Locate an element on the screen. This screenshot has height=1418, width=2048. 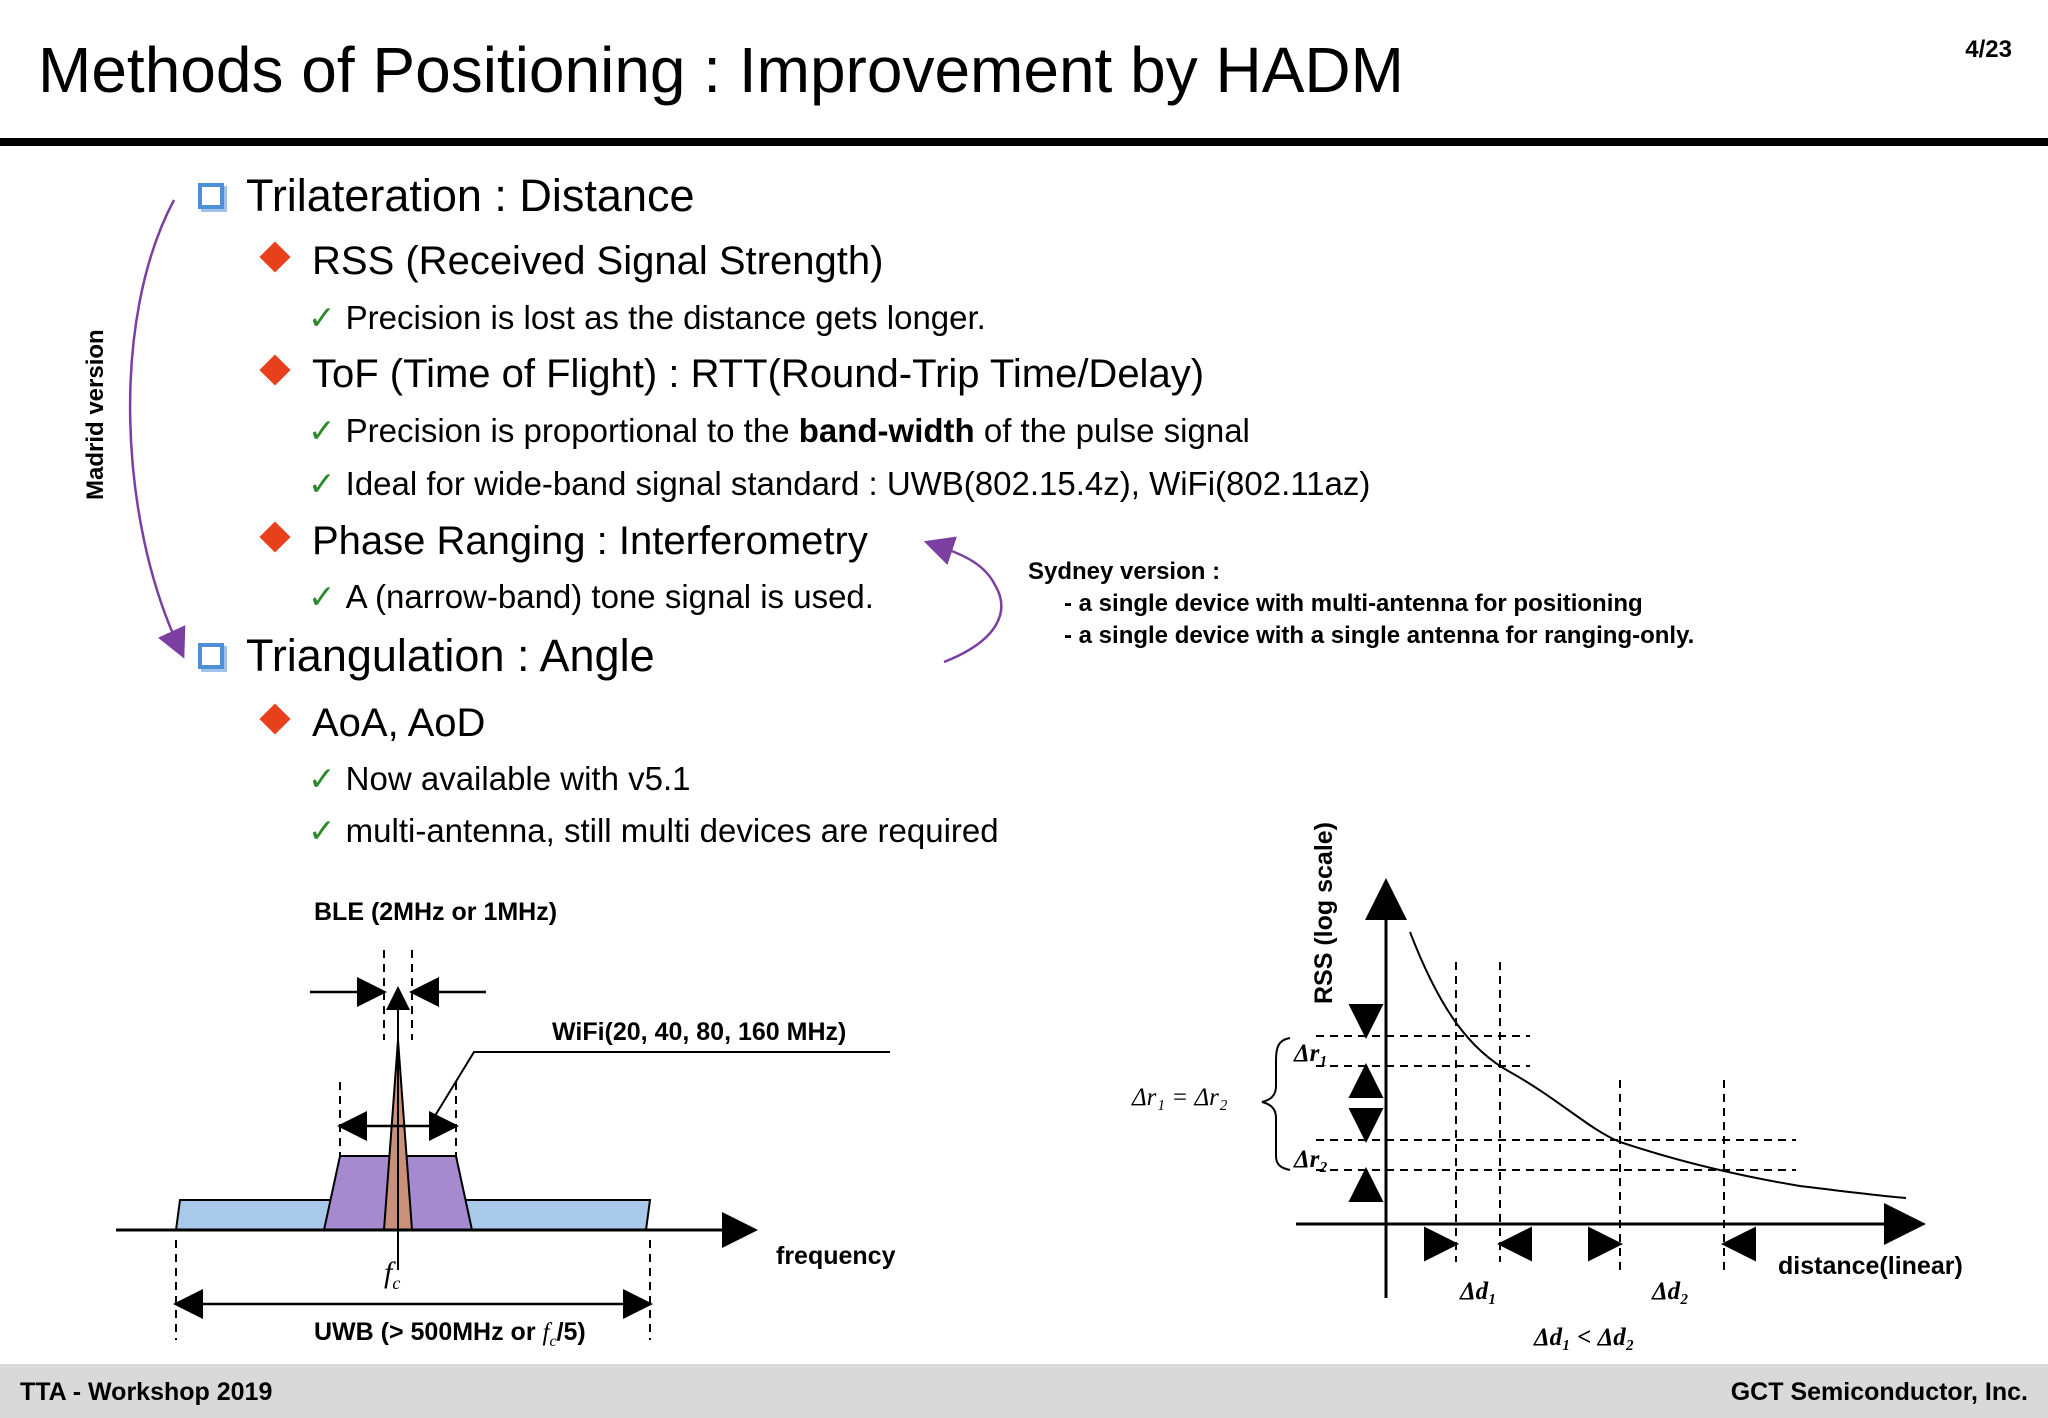
sydney-arrow is located at coordinates (963, 600).